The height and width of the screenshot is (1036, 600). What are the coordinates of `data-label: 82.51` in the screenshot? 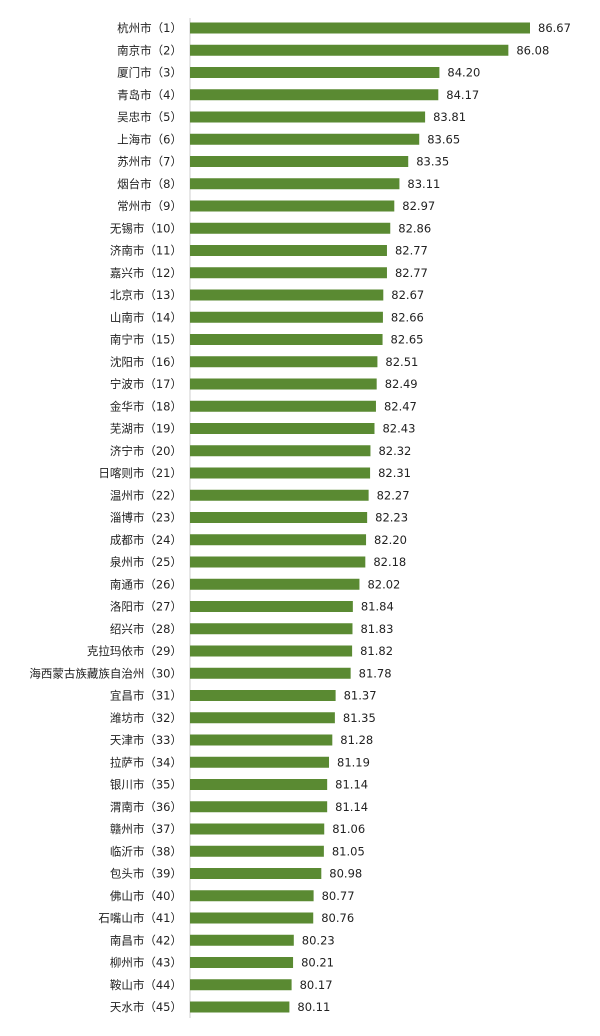 It's located at (401, 362).